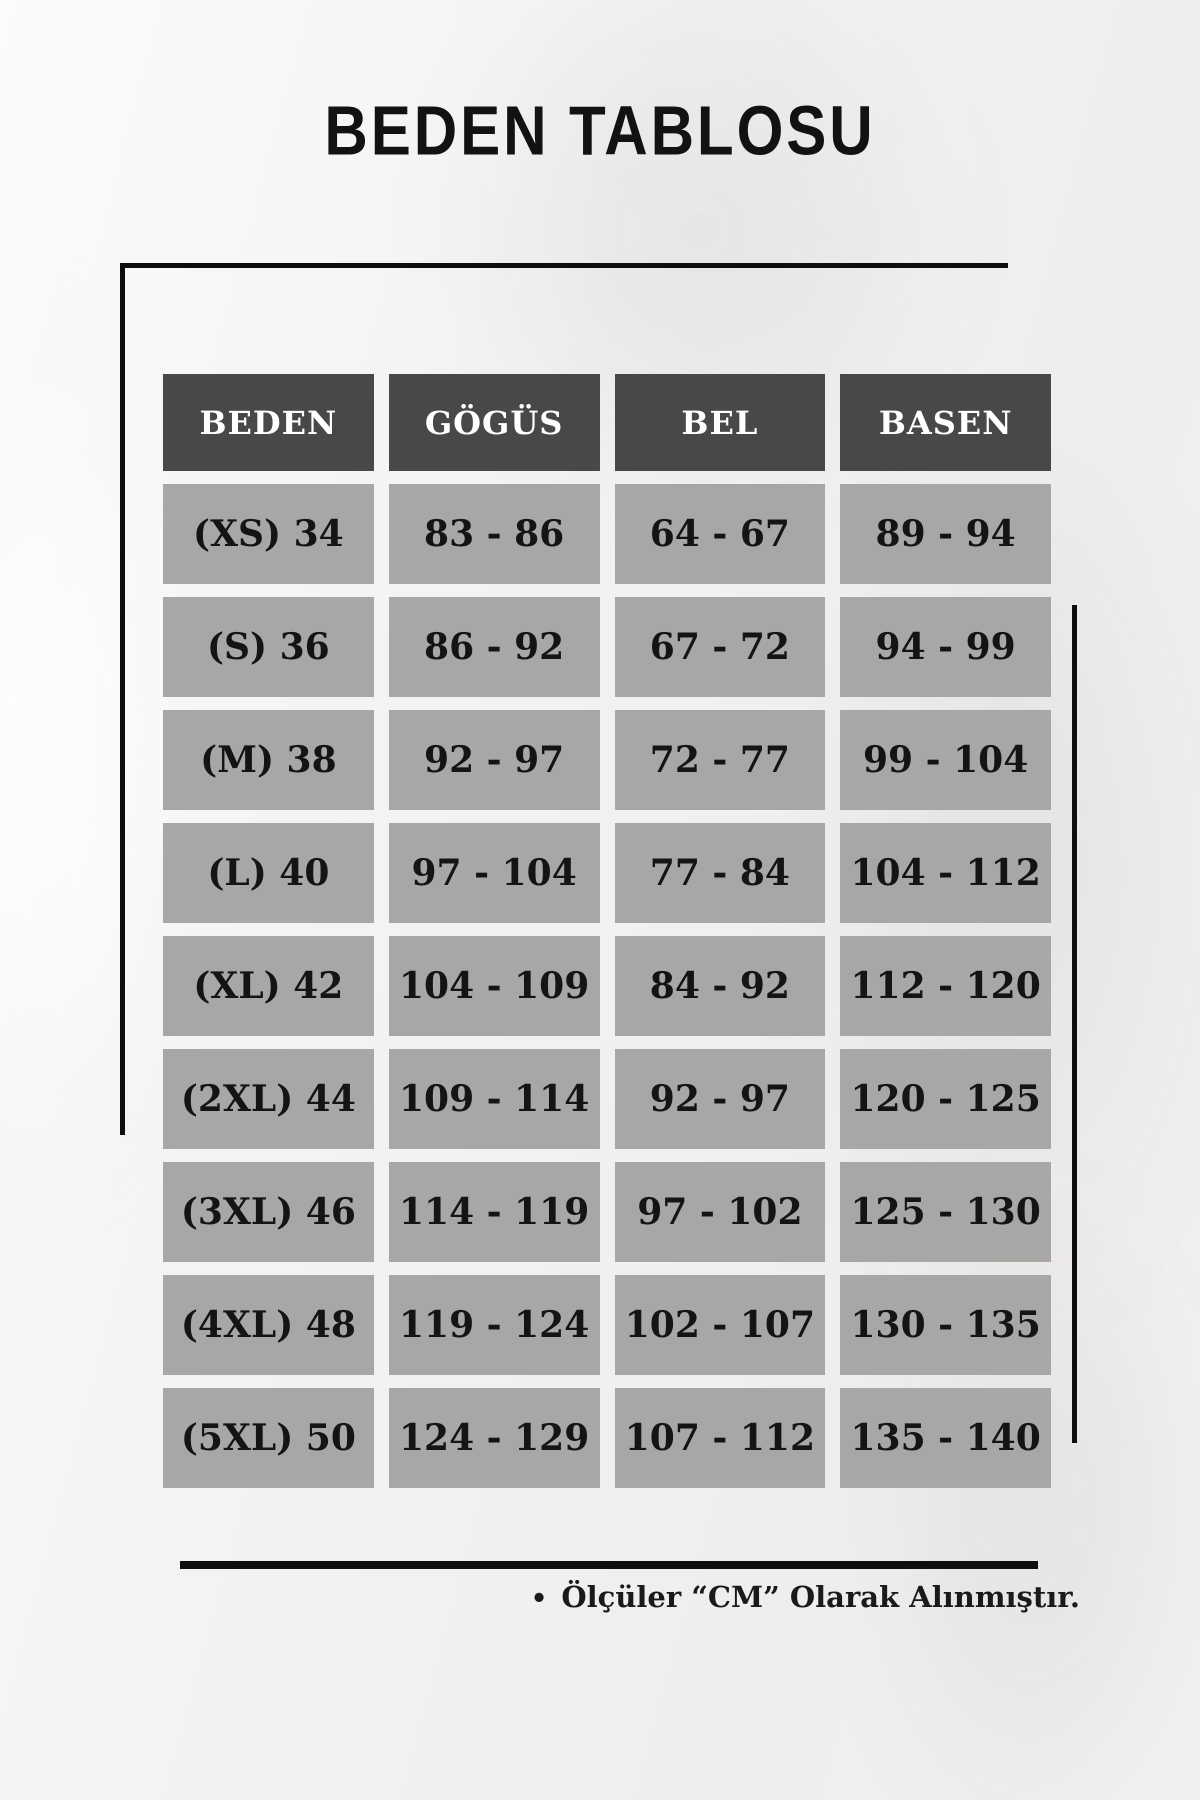  Describe the element at coordinates (268, 1099) in the screenshot. I see `size-cell: (2XL) 44` at that location.